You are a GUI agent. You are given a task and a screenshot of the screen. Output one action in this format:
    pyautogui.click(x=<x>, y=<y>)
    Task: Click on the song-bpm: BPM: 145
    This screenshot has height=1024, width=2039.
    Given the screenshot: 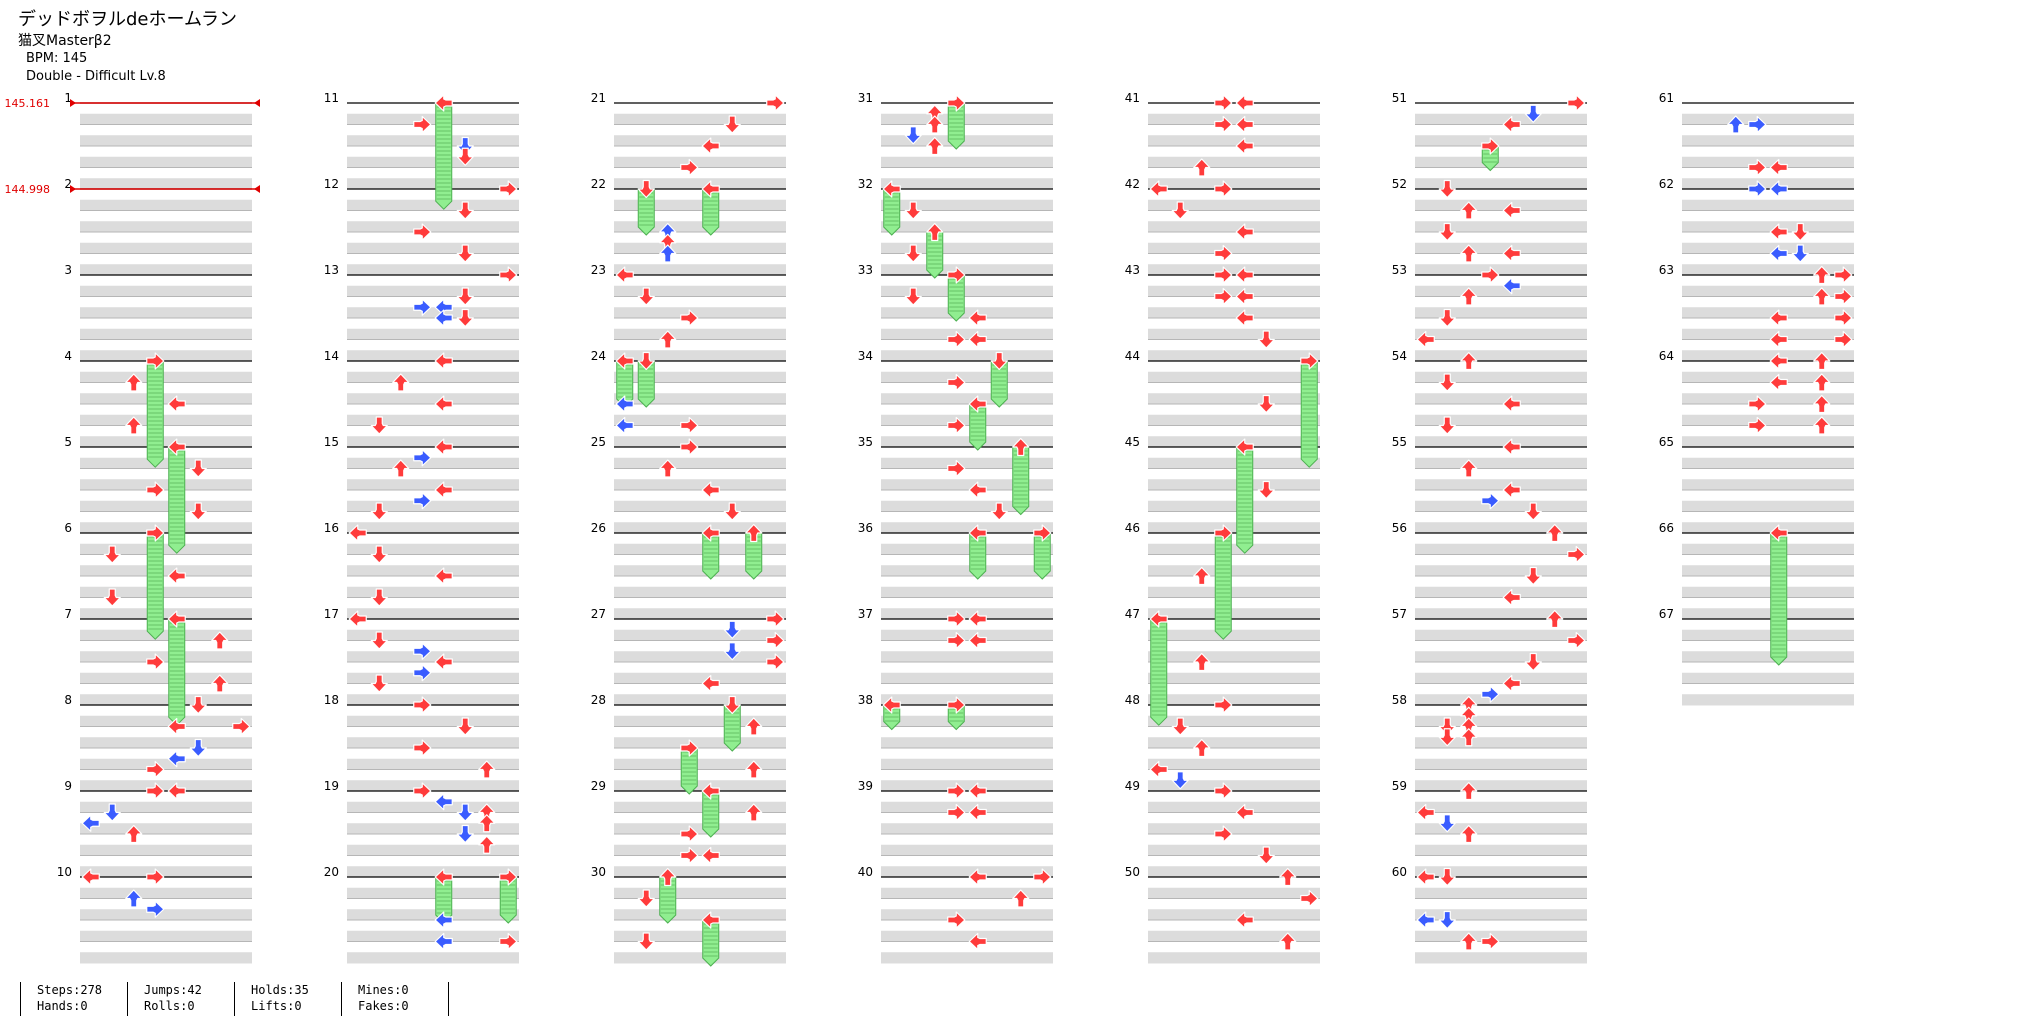 What is the action you would take?
    pyautogui.click(x=57, y=58)
    